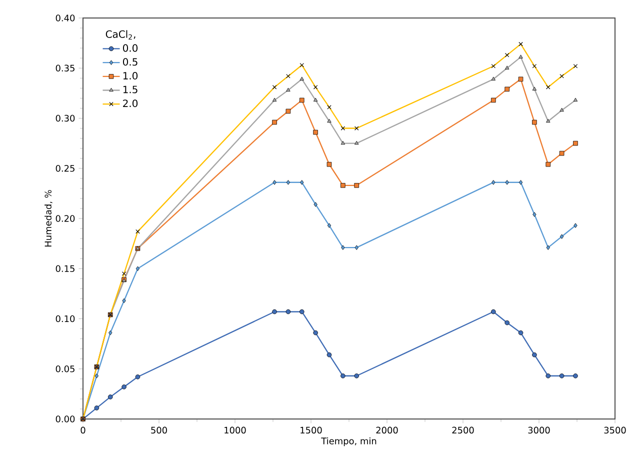 This screenshot has width=633, height=471. What do you see at coordinates (463, 430) in the screenshot?
I see `x-tick-label: 2500` at bounding box center [463, 430].